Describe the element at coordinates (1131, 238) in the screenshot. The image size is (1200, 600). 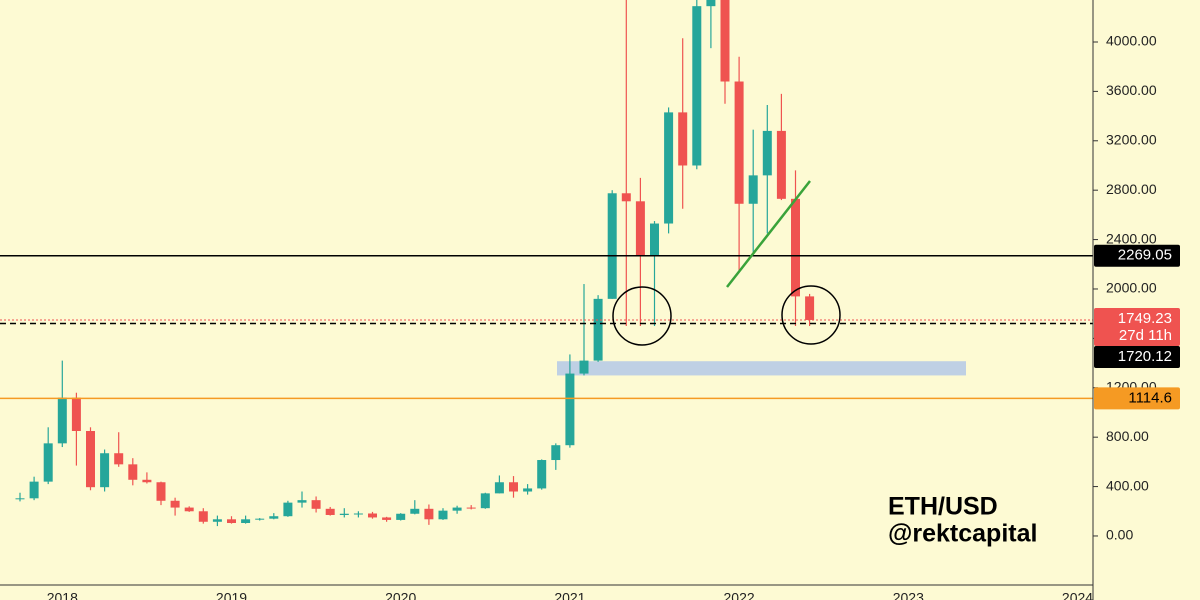
I see `y-tick-label: 2400.00` at that location.